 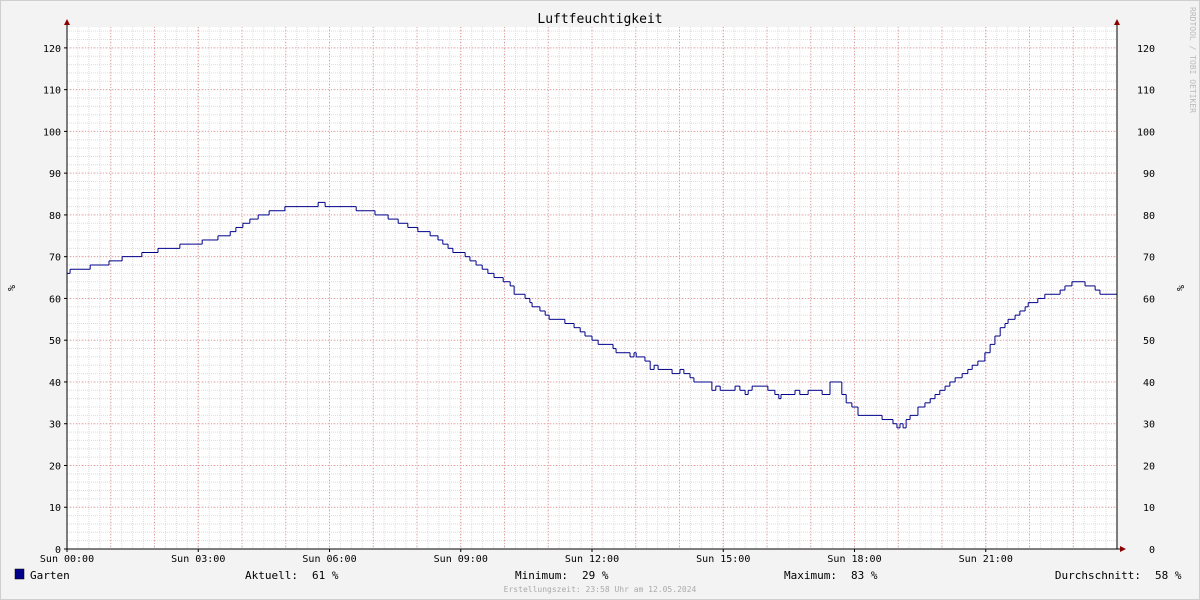 I want to click on stat-value: 29 %, so click(x=595, y=575).